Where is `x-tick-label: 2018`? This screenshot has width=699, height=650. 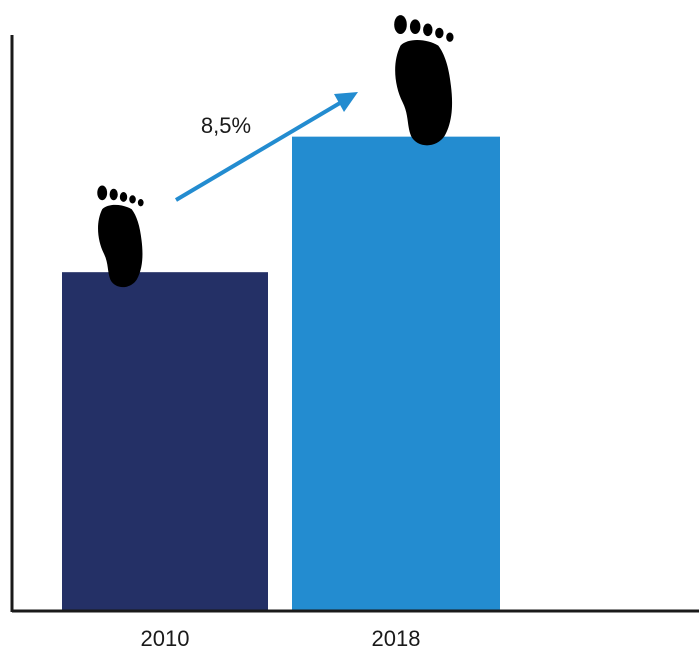 x-tick-label: 2018 is located at coordinates (396, 638).